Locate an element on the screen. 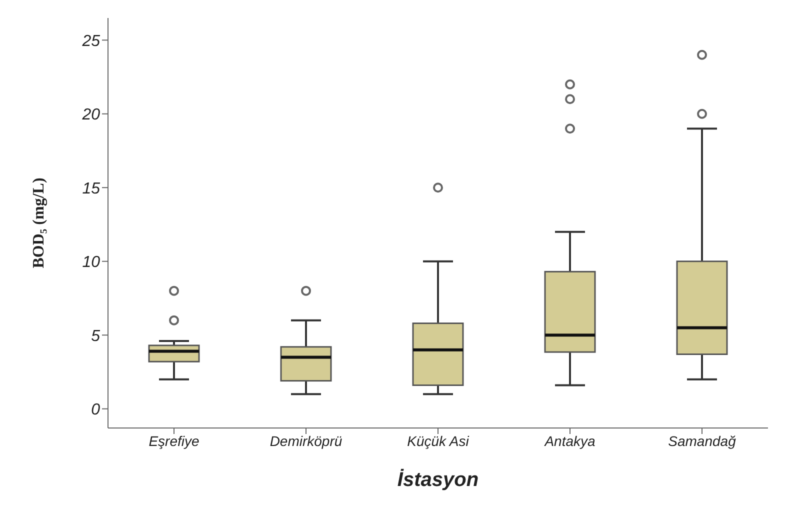 This screenshot has height=516, width=796. x-tick-label: Eşrefiye is located at coordinates (174, 440).